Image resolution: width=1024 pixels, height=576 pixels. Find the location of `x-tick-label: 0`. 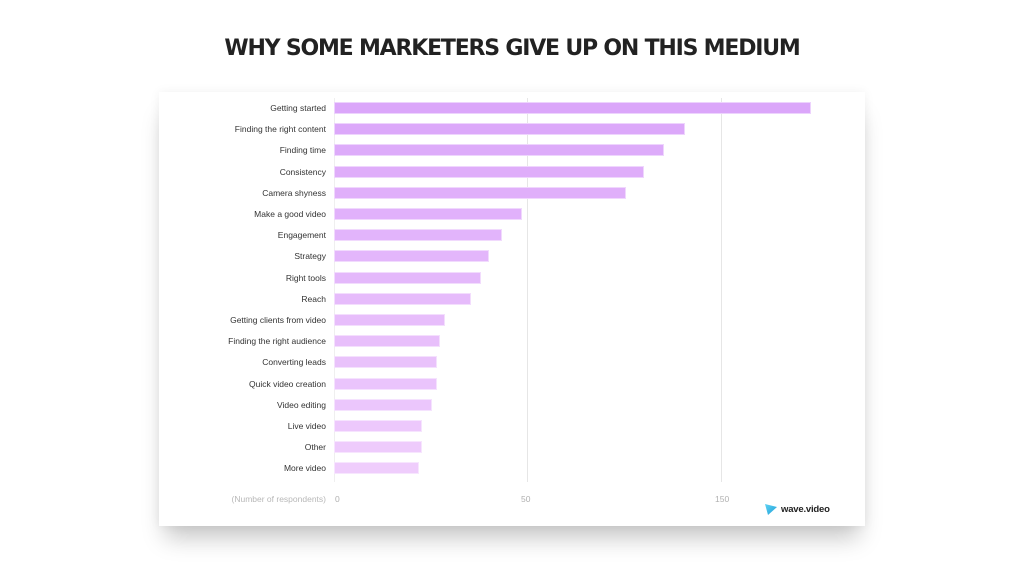

x-tick-label: 0 is located at coordinates (337, 499).